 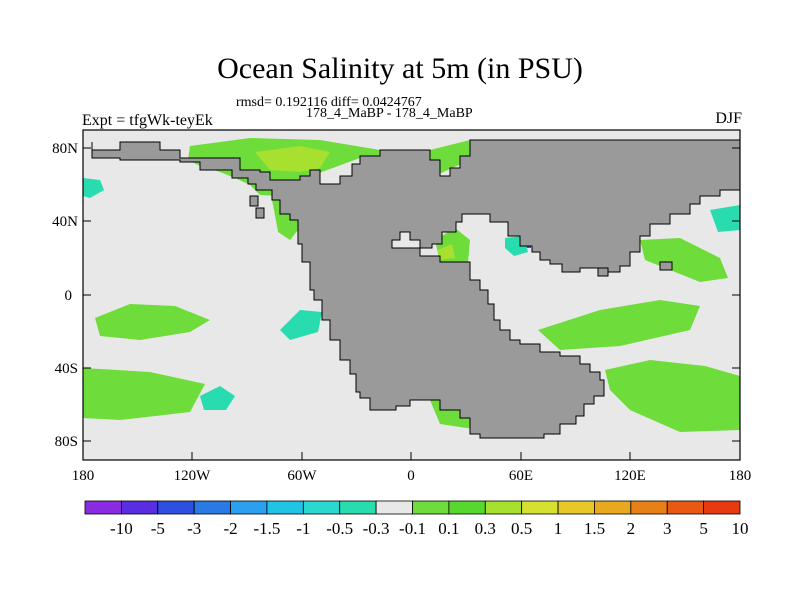 I want to click on patch-arctic-yellow, so click(x=292, y=159).